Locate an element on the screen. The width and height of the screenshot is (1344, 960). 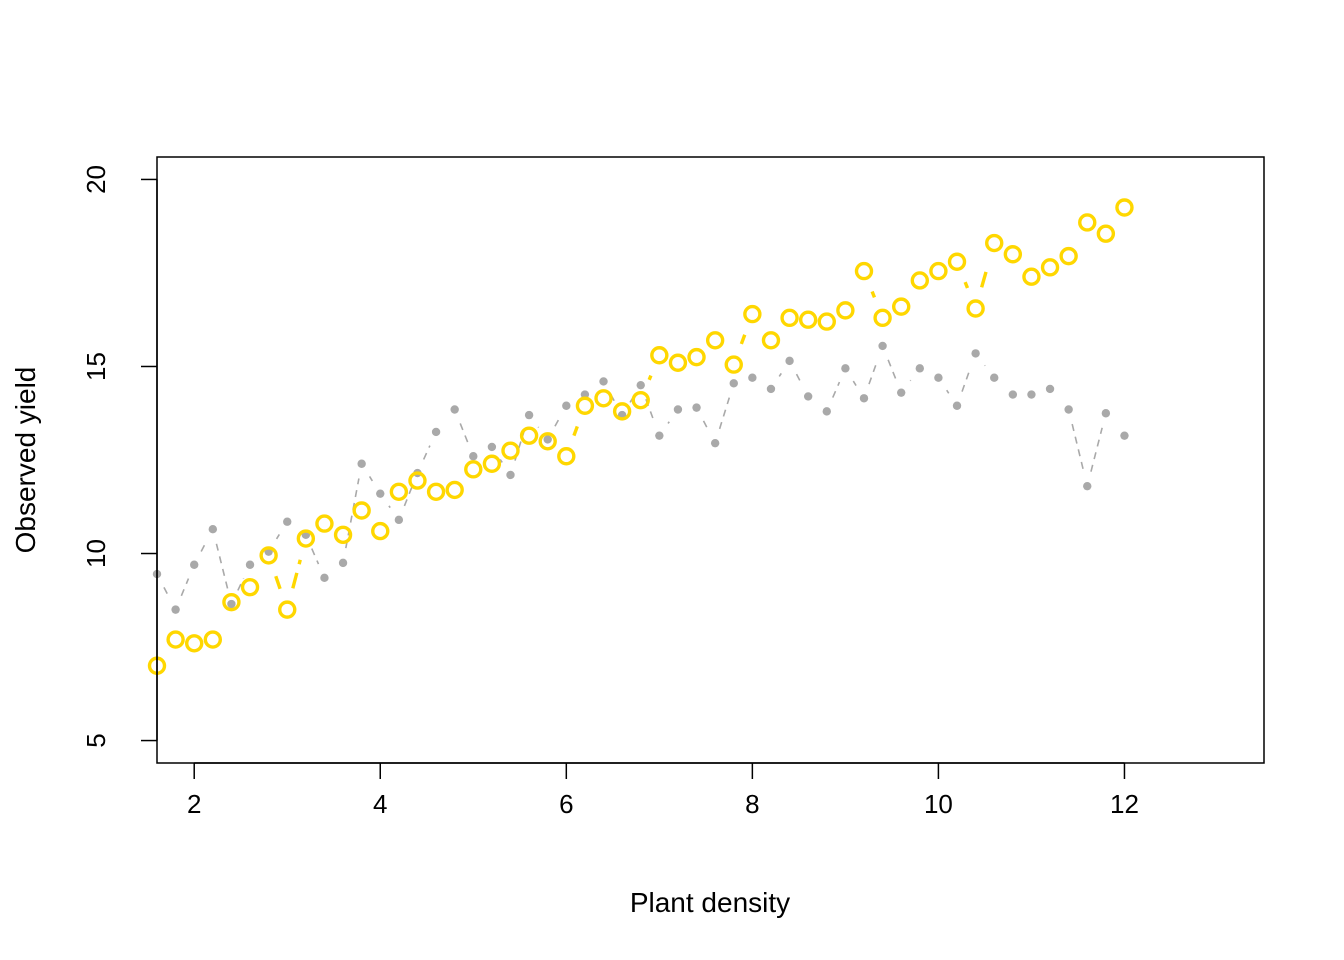
x-axis-title: Plant density is located at coordinates (710, 902).